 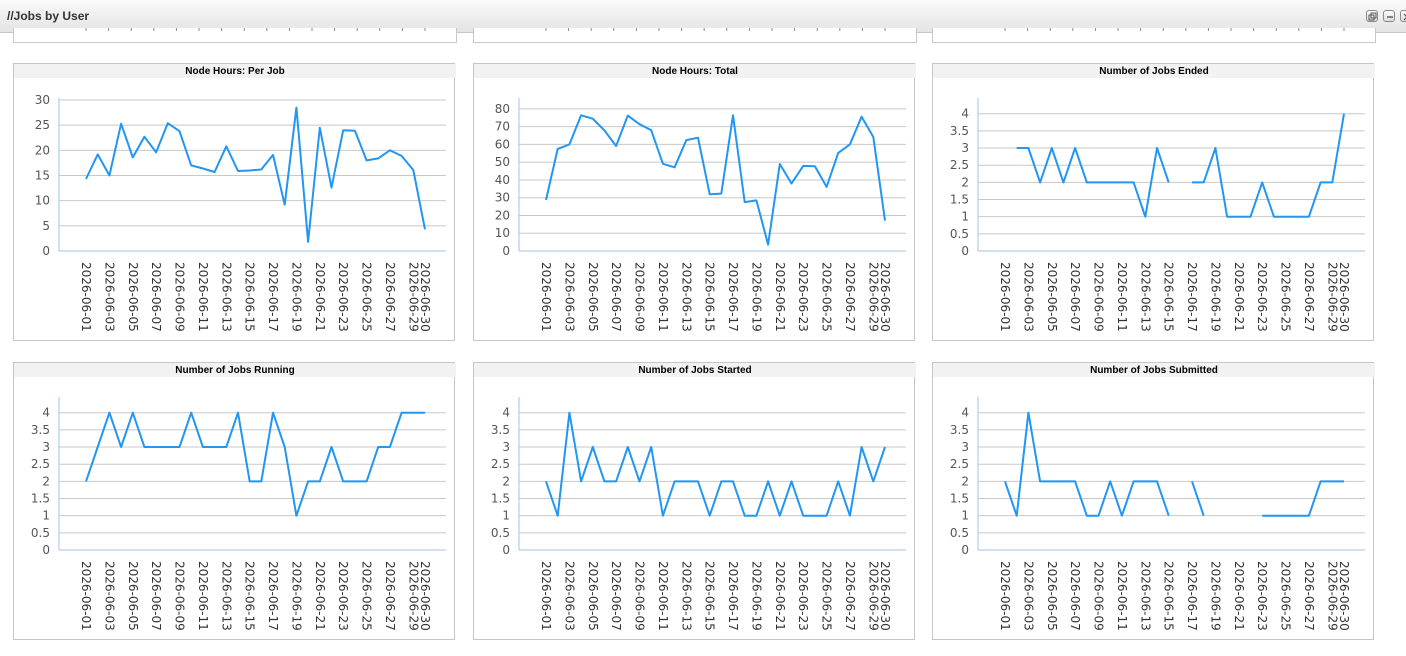 What do you see at coordinates (502, 127) in the screenshot?
I see `y-tick-label: 70` at bounding box center [502, 127].